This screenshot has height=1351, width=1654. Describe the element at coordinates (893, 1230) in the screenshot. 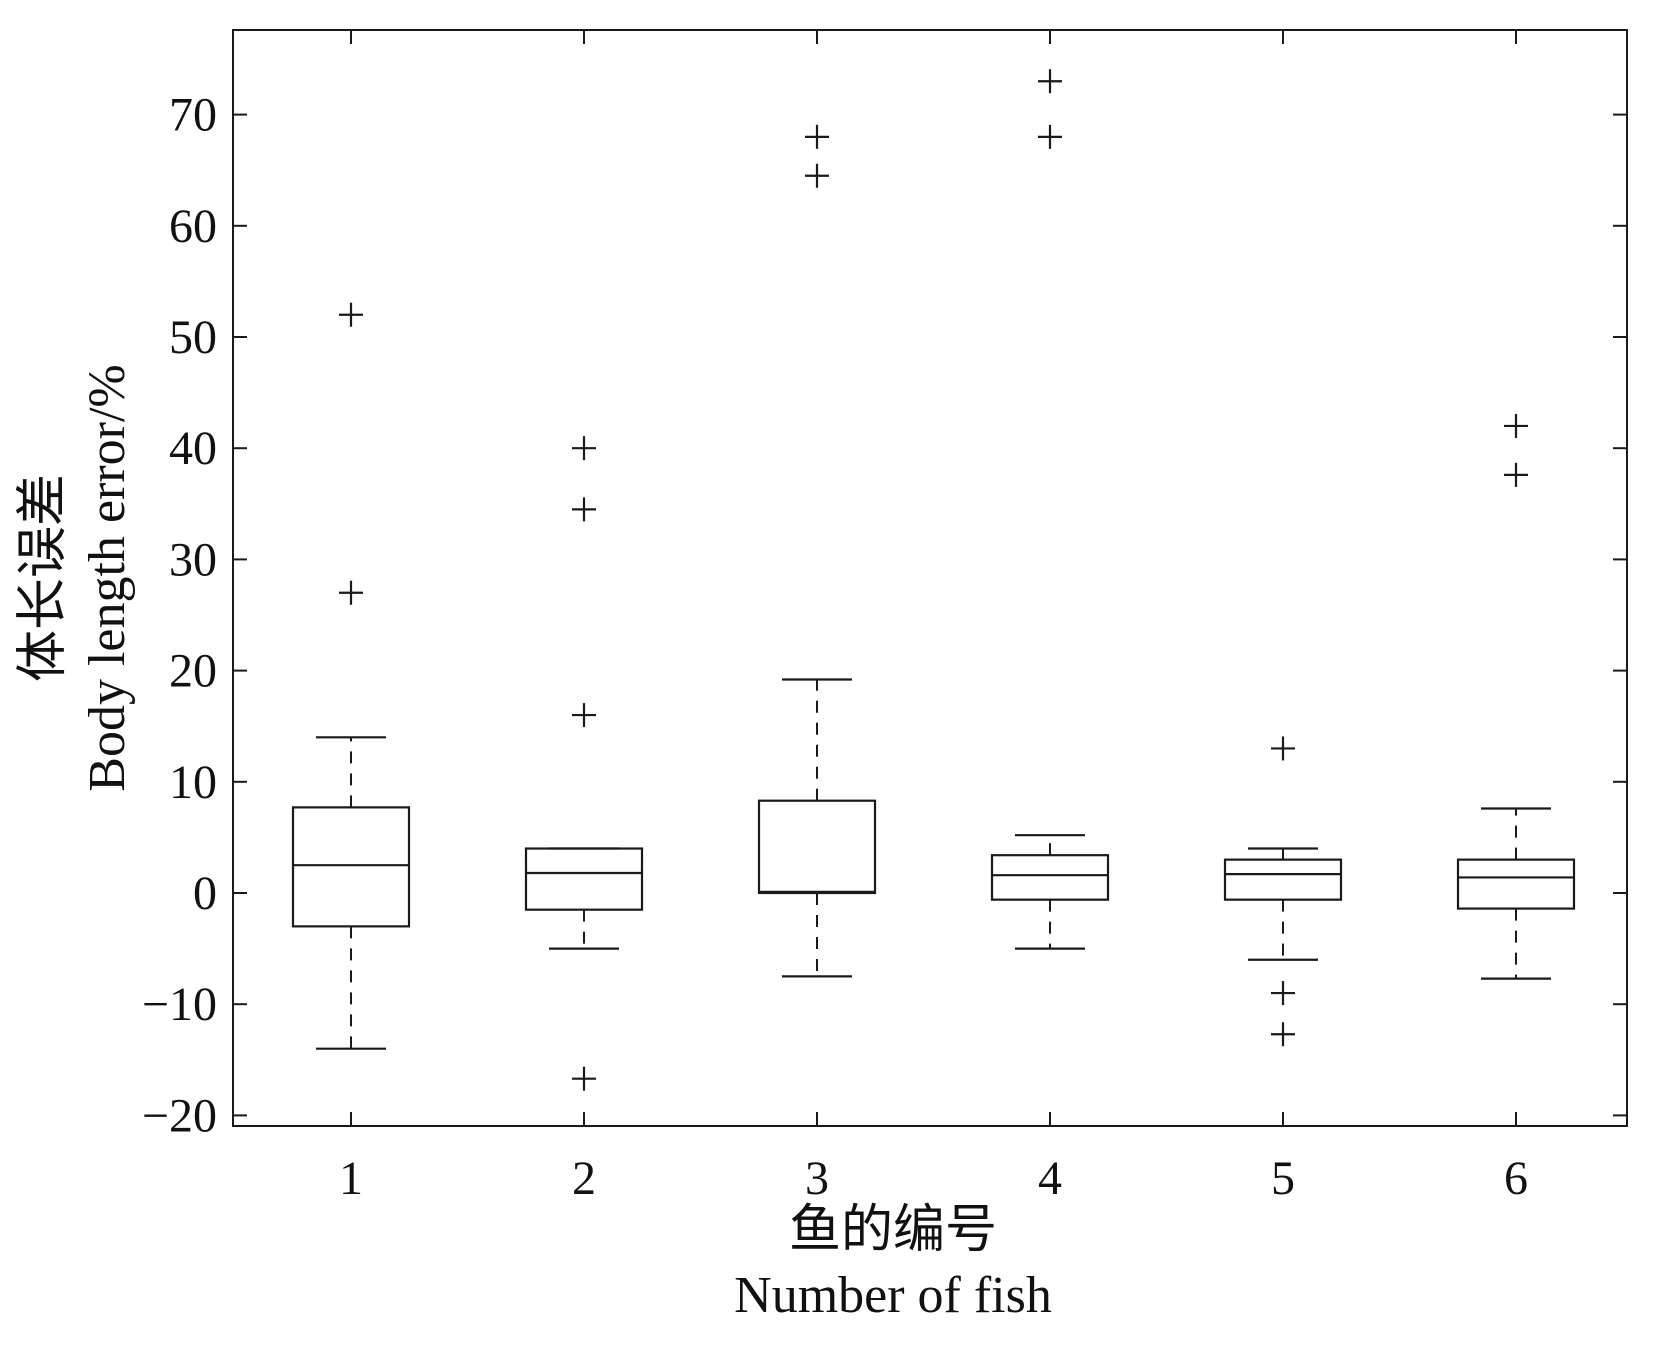

I see `x-axis-title-cn: 鱼的编号` at that location.